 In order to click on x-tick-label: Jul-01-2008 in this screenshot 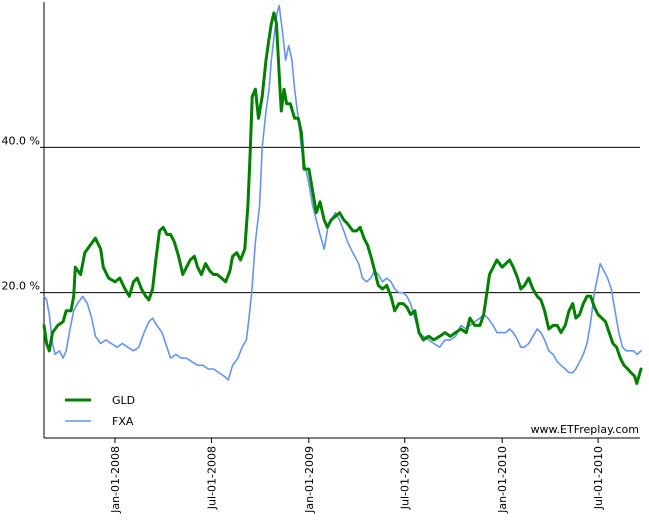, I will do `click(211, 478)`.